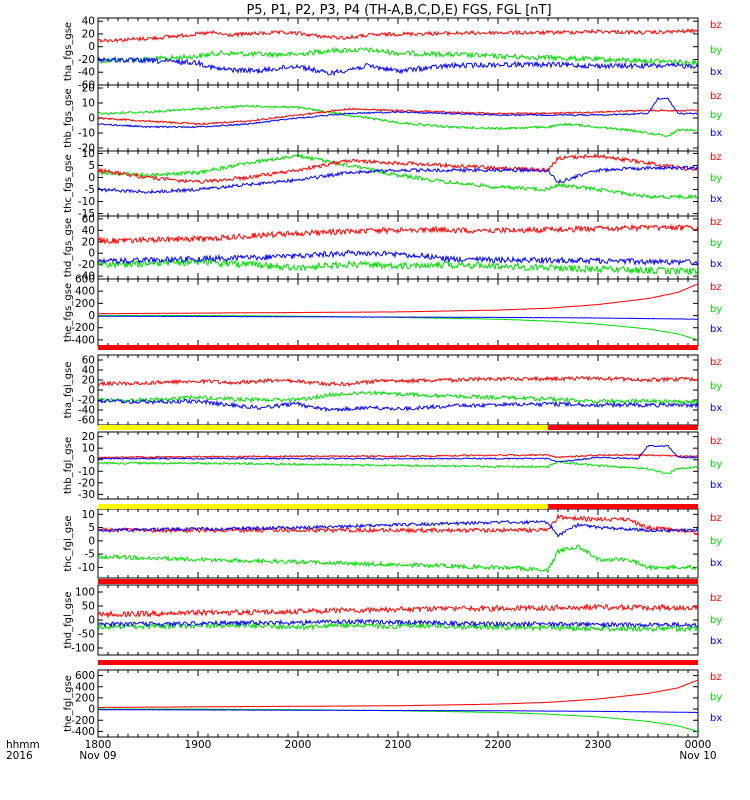 Image resolution: width=750 pixels, height=800 pixels. I want to click on y-tick-label: -60, so click(86, 421).